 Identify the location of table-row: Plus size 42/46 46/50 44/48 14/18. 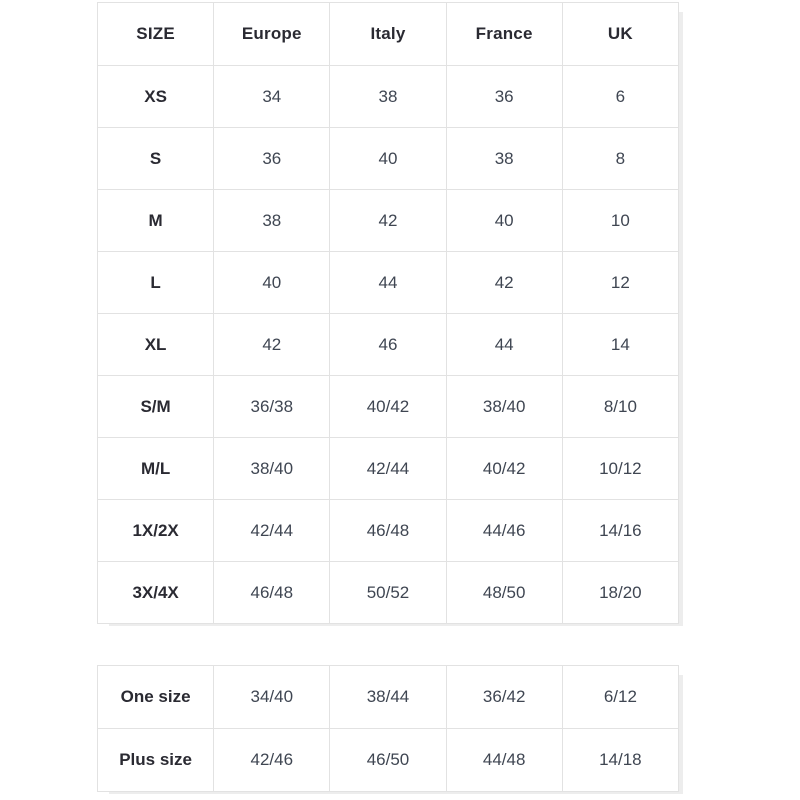
(388, 760).